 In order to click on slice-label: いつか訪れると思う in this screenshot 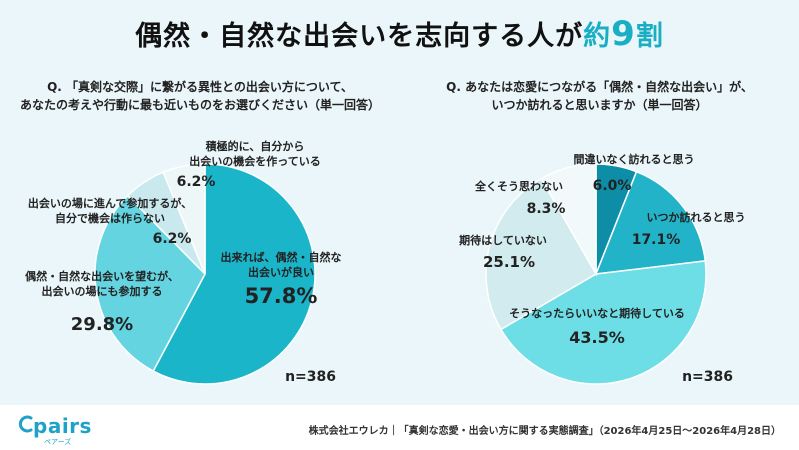, I will do `click(696, 217)`.